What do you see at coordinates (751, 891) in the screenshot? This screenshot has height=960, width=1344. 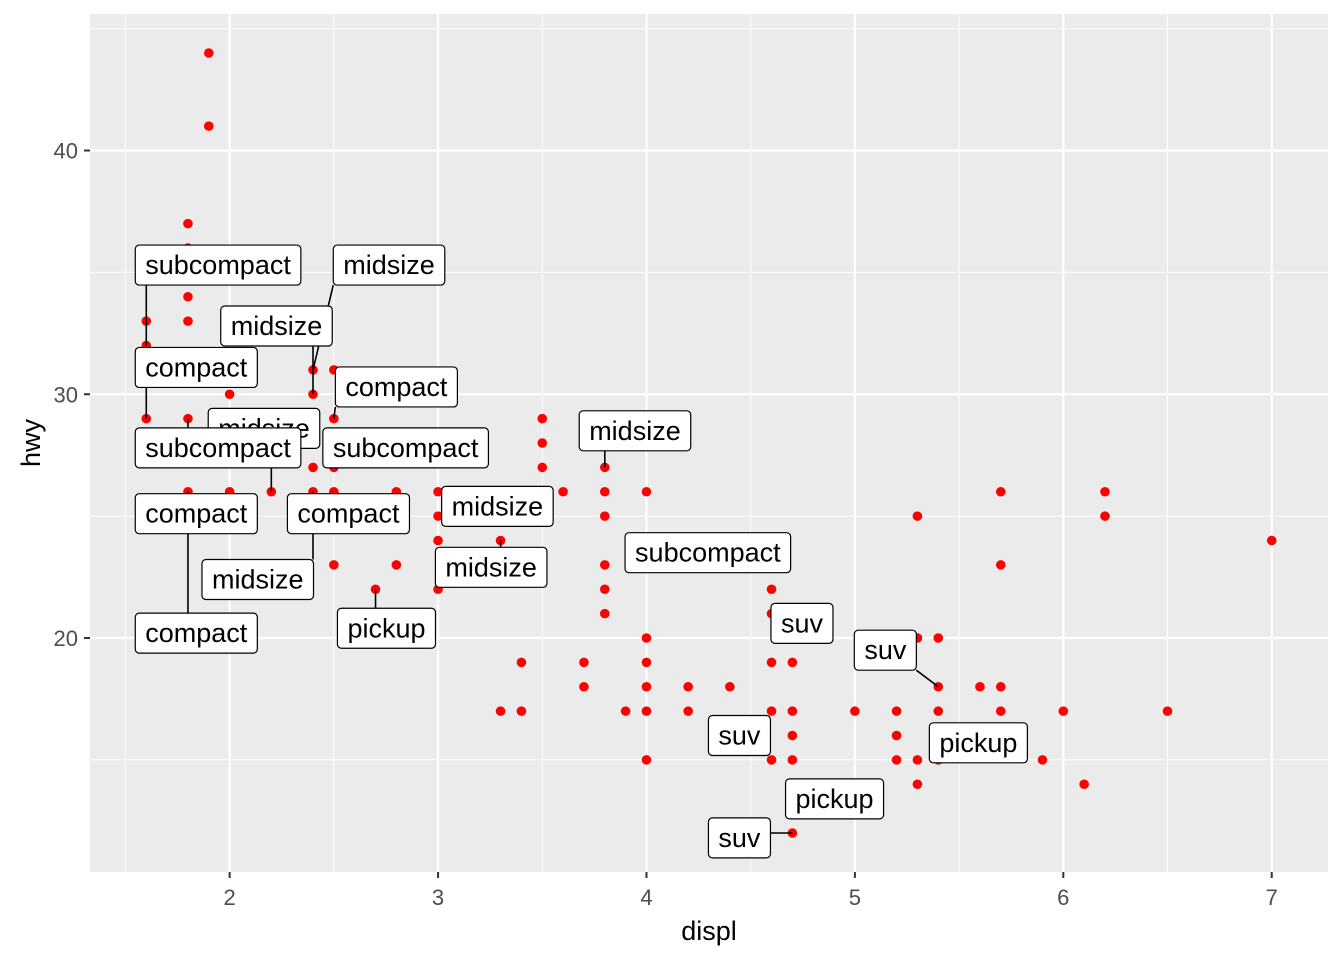 I see `x-axis: 2 3 4 5 6 7` at bounding box center [751, 891].